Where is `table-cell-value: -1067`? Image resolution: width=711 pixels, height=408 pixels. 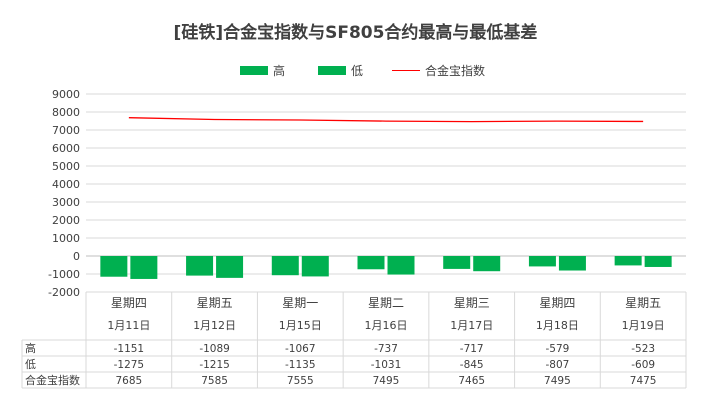
table-cell-value: -1067 is located at coordinates (300, 349).